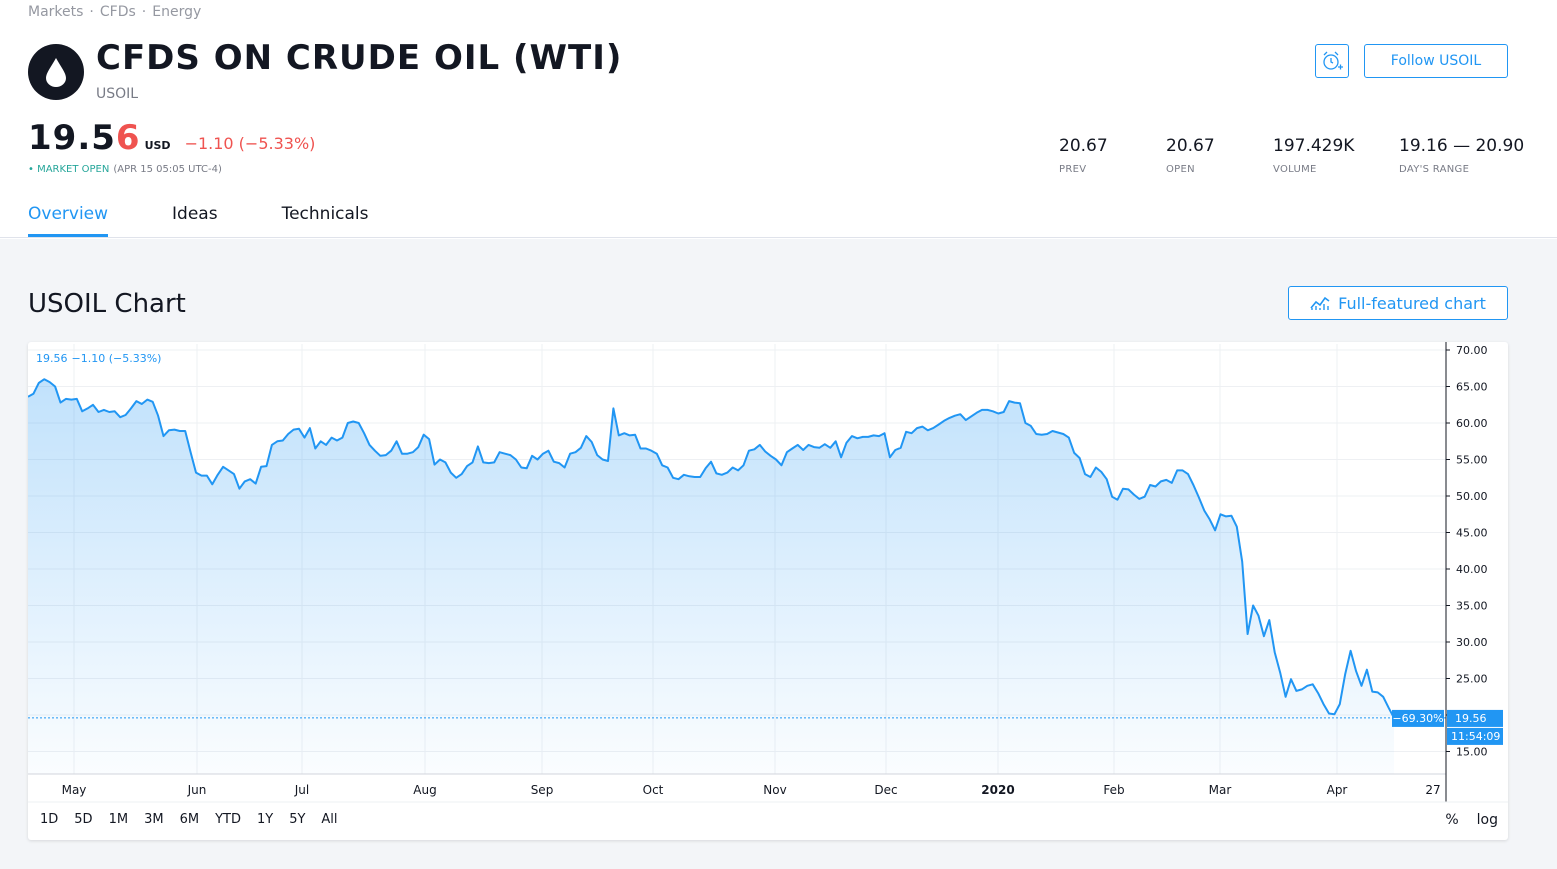  Describe the element at coordinates (1337, 790) in the screenshot. I see `x-tick-label: Apr` at that location.